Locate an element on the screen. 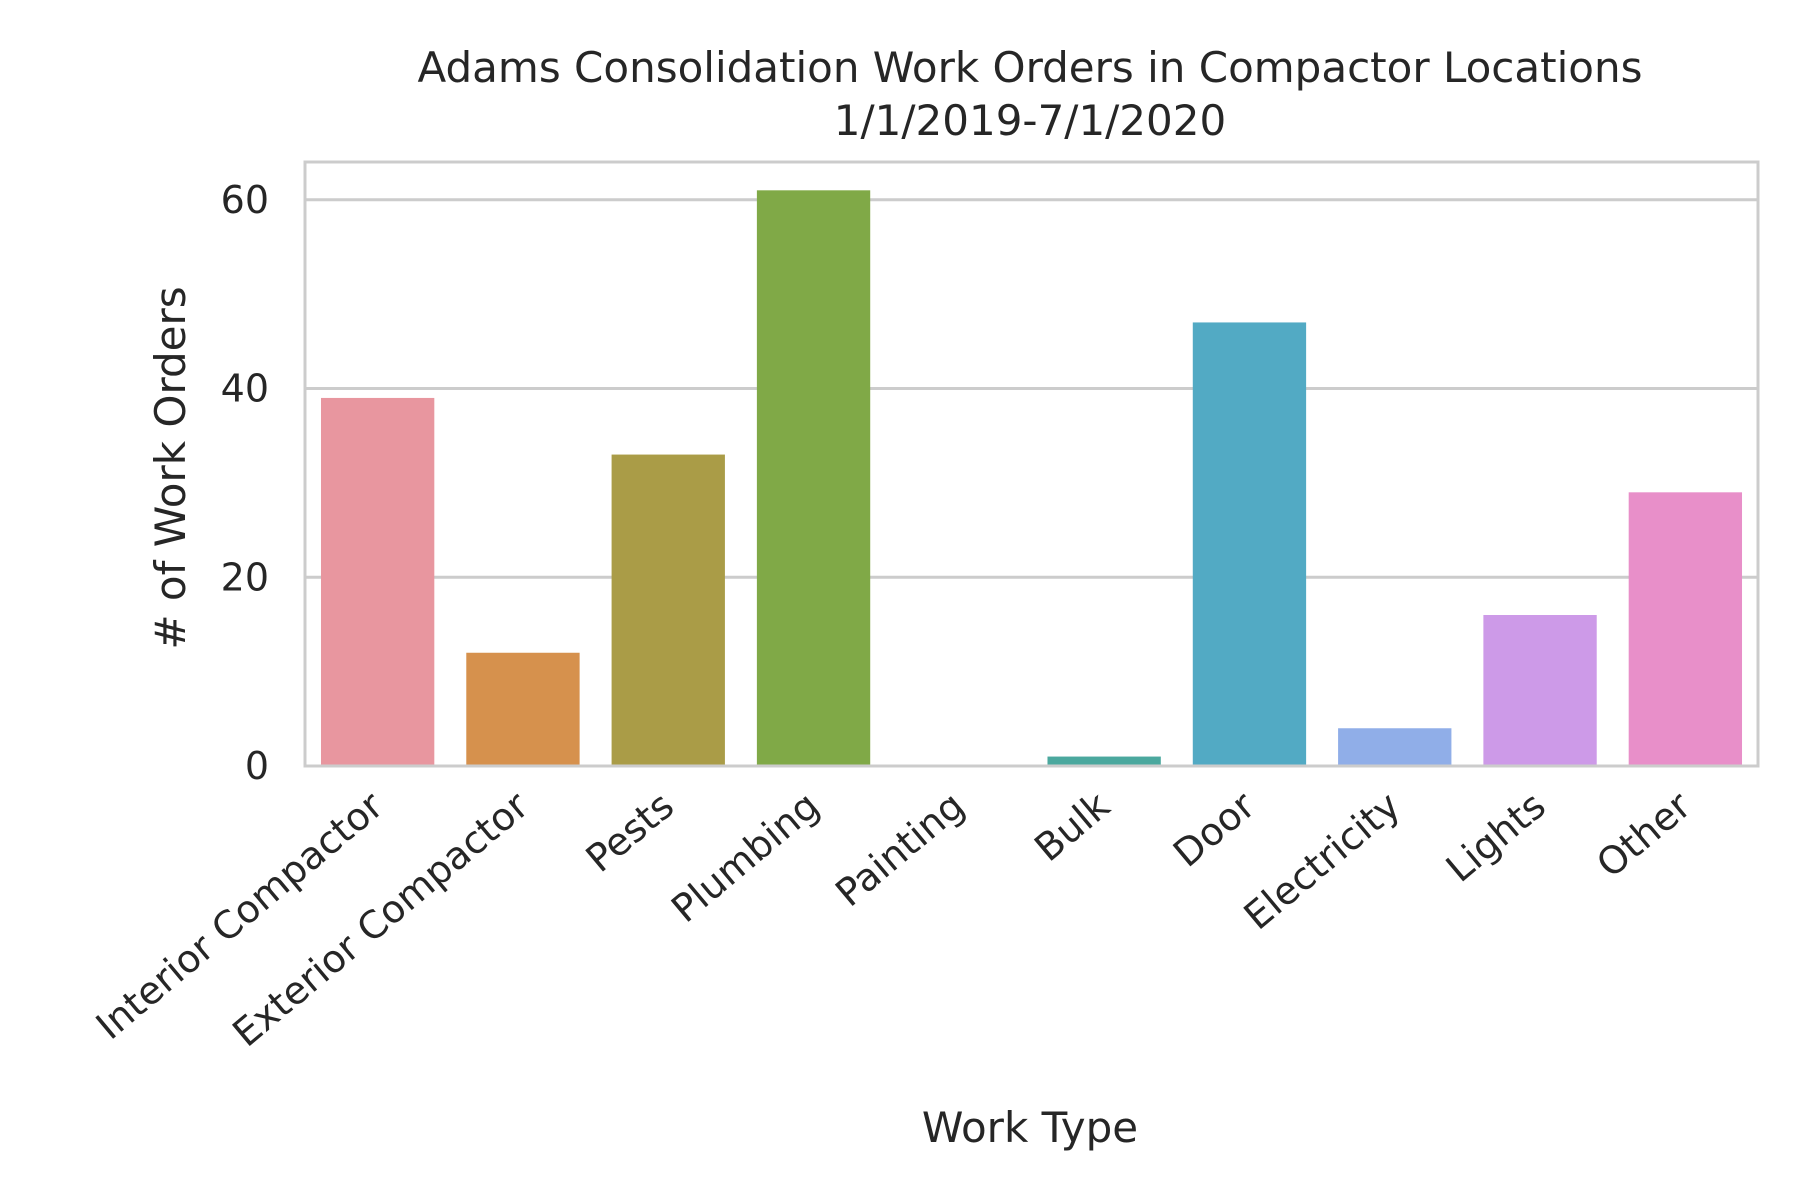  x-tick-label: Pests is located at coordinates (630, 832).